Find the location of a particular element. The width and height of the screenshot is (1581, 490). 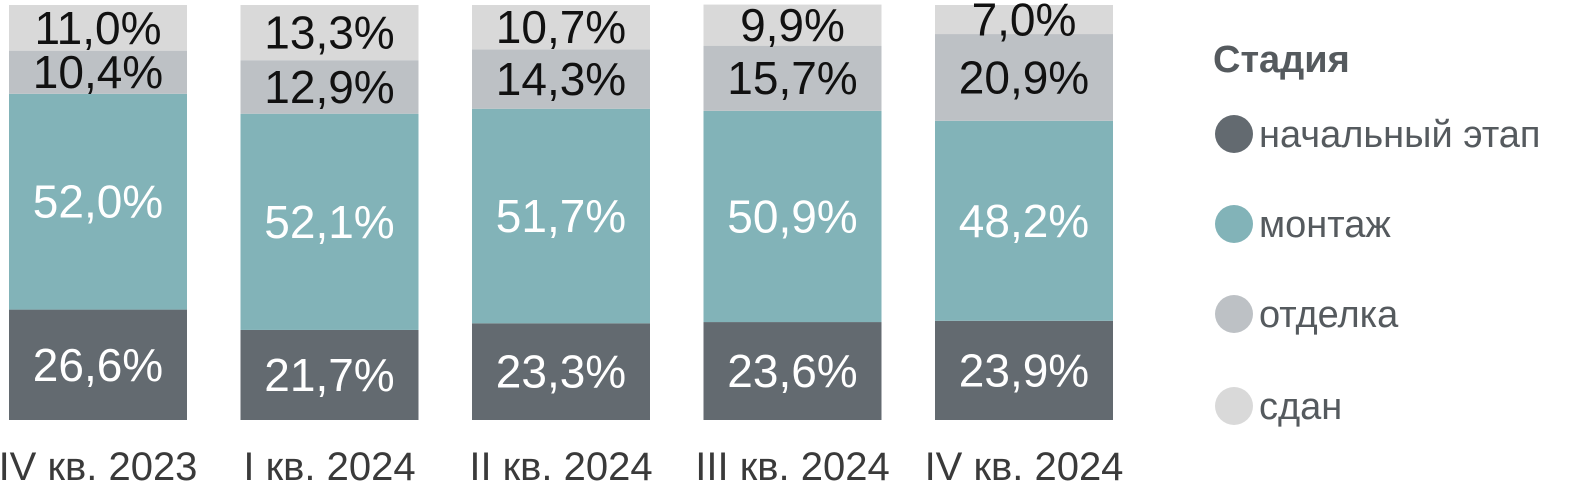

category-label: I кв. 2024 is located at coordinates (329, 467).